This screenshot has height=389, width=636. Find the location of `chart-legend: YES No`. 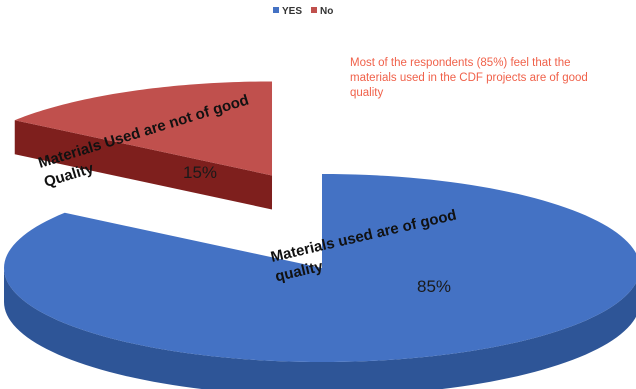

chart-legend: YES No is located at coordinates (303, 11).